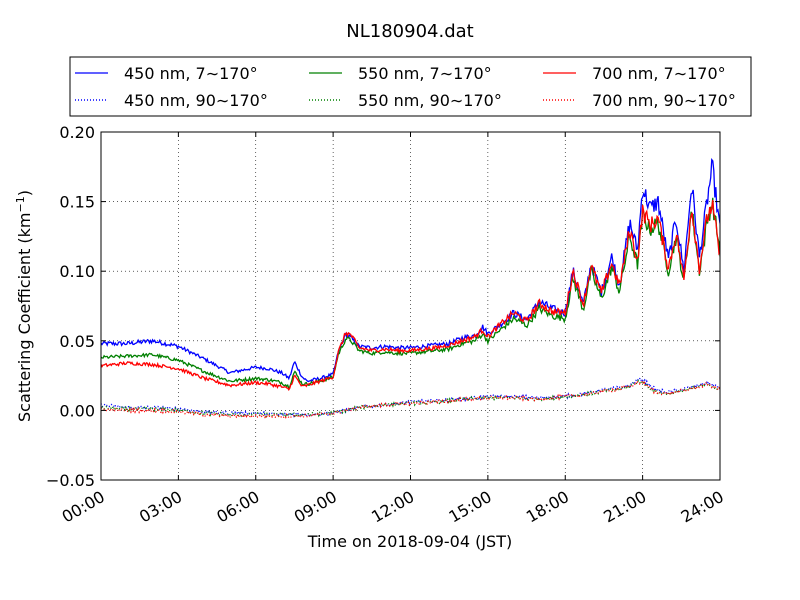 The image size is (800, 600). What do you see at coordinates (469, 507) in the screenshot?
I see `x-tick-label: 15:00` at bounding box center [469, 507].